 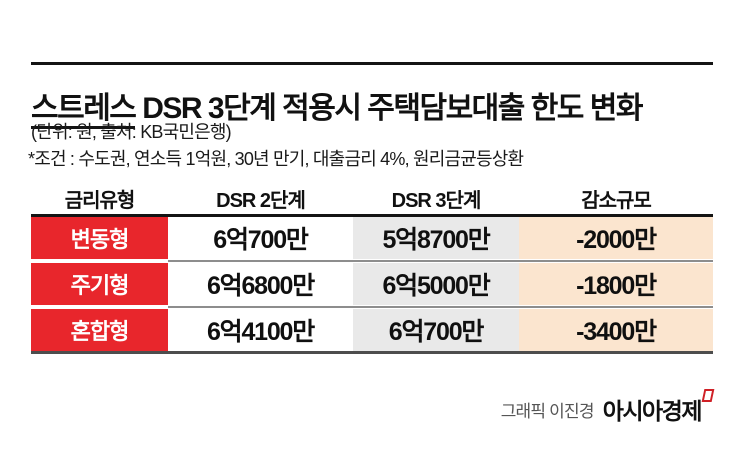 What do you see at coordinates (616, 201) in the screenshot?
I see `column-header-decrease: 감소규모` at bounding box center [616, 201].